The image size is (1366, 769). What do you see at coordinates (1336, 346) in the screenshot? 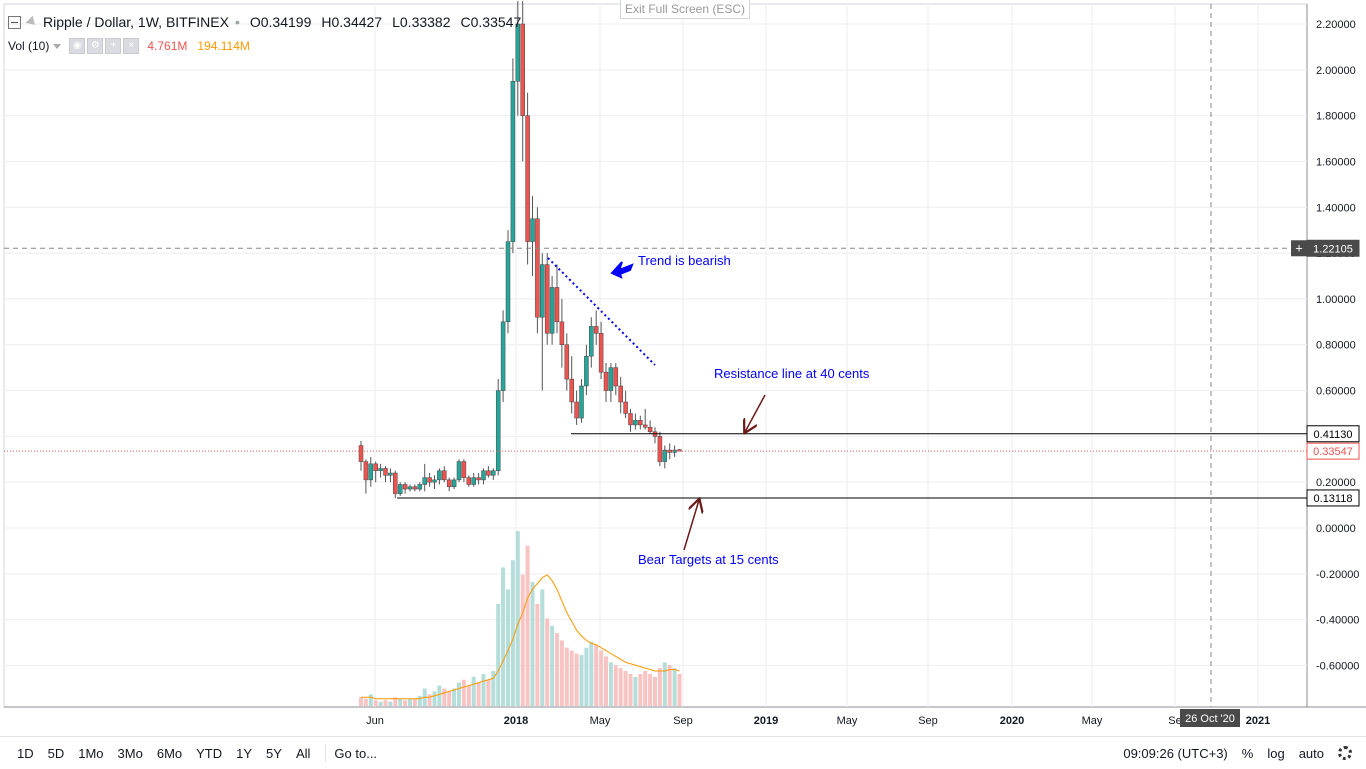
I see `y-tick-label: 0.80000` at bounding box center [1336, 346].